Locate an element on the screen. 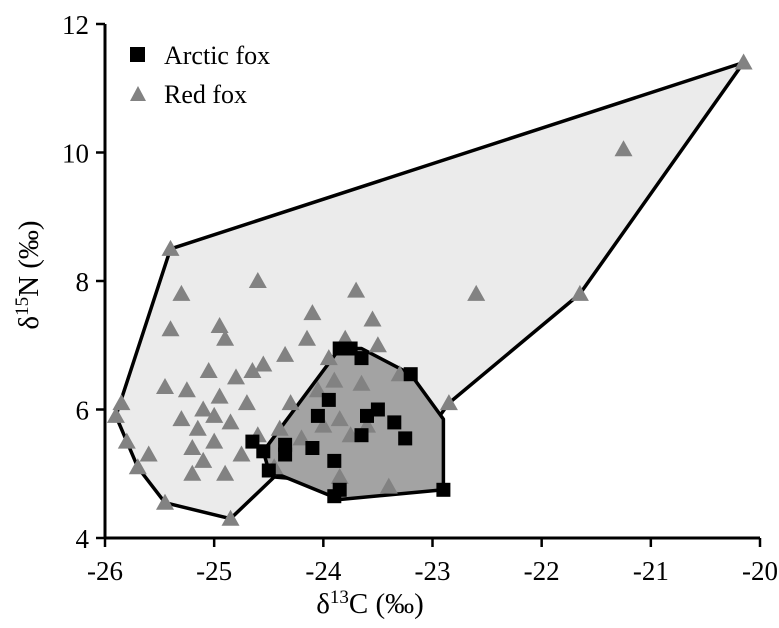 This screenshot has height=628, width=779. x-tick-label: -23 is located at coordinates (433, 571).